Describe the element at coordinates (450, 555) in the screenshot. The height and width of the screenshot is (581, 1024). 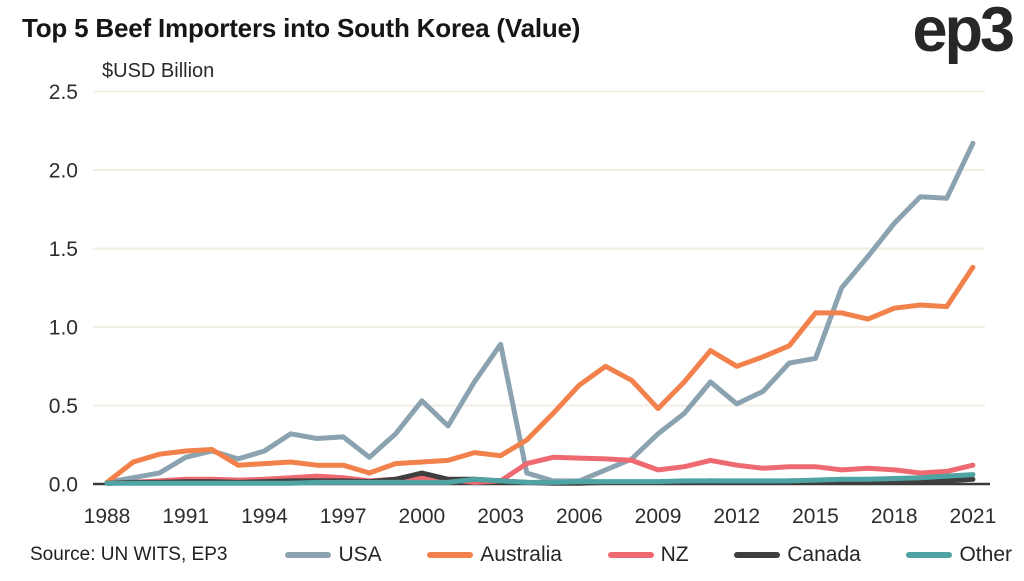
I see `legend-swatch-australia` at that location.